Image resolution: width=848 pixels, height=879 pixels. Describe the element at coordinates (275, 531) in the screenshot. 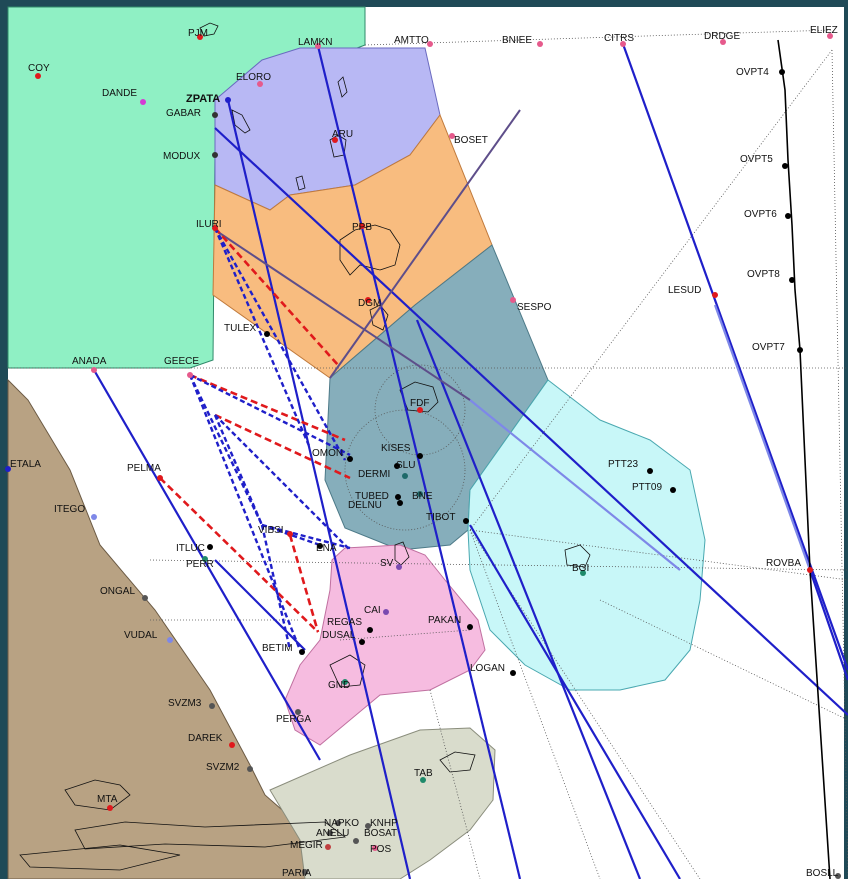

I see `waypoint-vibsi: VIBSI` at that location.